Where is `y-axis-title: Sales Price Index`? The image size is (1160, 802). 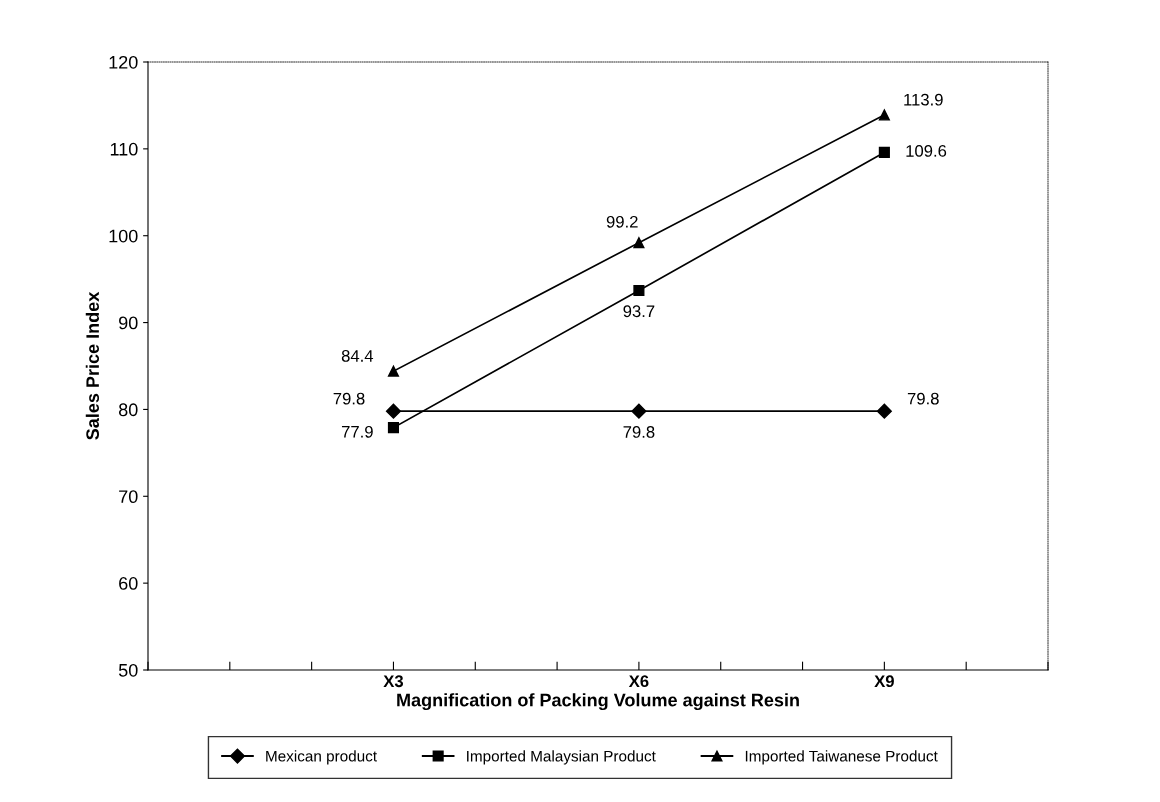 y-axis-title: Sales Price Index is located at coordinates (92, 365).